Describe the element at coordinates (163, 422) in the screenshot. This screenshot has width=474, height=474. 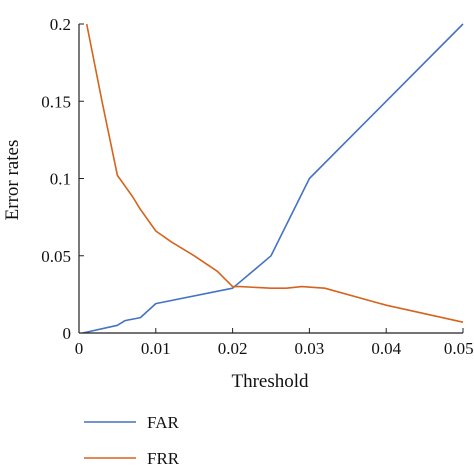
I see `legend-label-far: FAR` at that location.